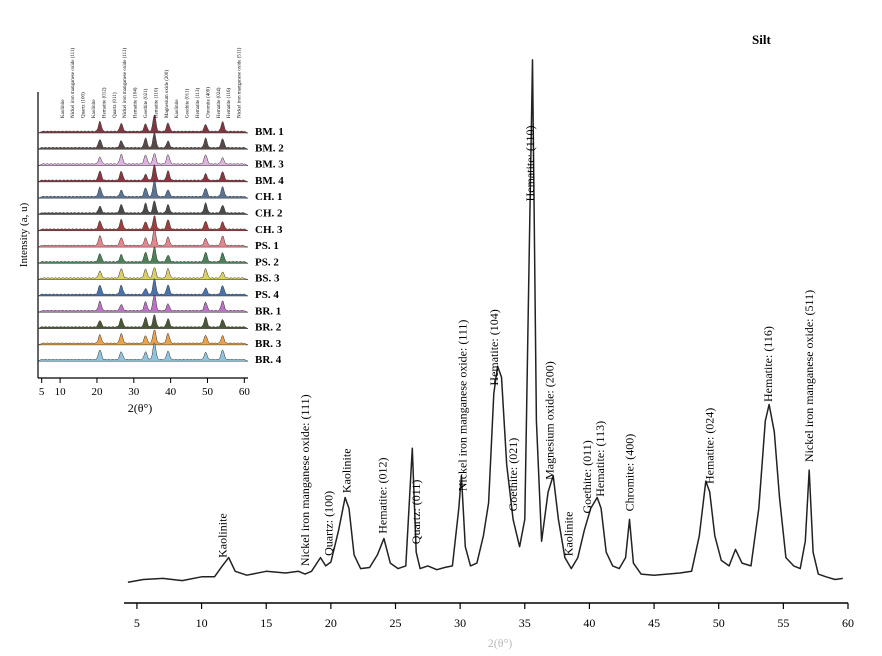 The width and height of the screenshot is (882, 656). What do you see at coordinates (269, 132) in the screenshot?
I see `inset-legend-label-0: BM. 1` at bounding box center [269, 132].